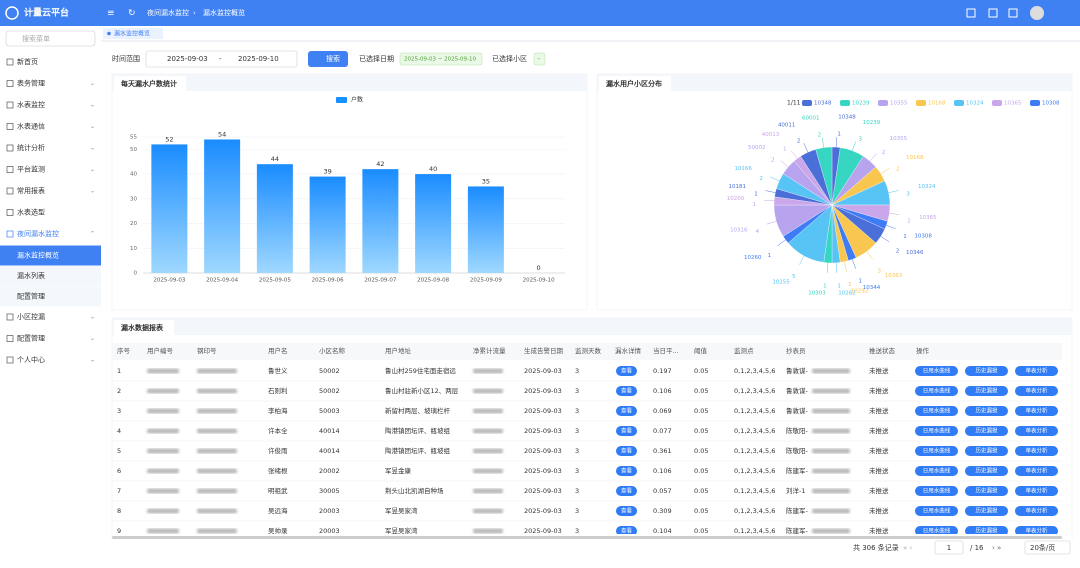  Describe the element at coordinates (31, 296) in the screenshot. I see `submenu-item: 配置管理` at that location.